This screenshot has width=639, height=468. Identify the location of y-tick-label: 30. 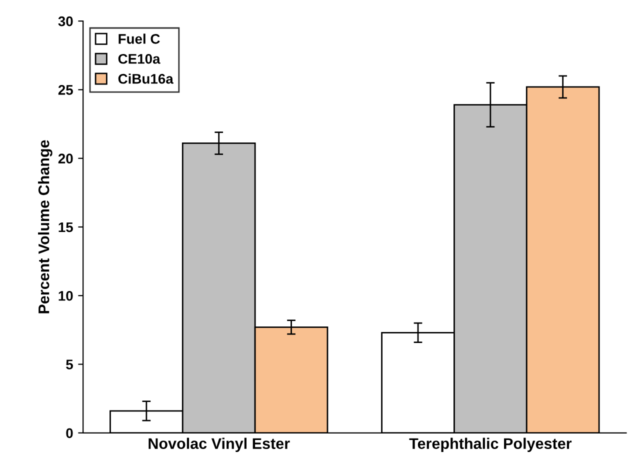
(65, 21).